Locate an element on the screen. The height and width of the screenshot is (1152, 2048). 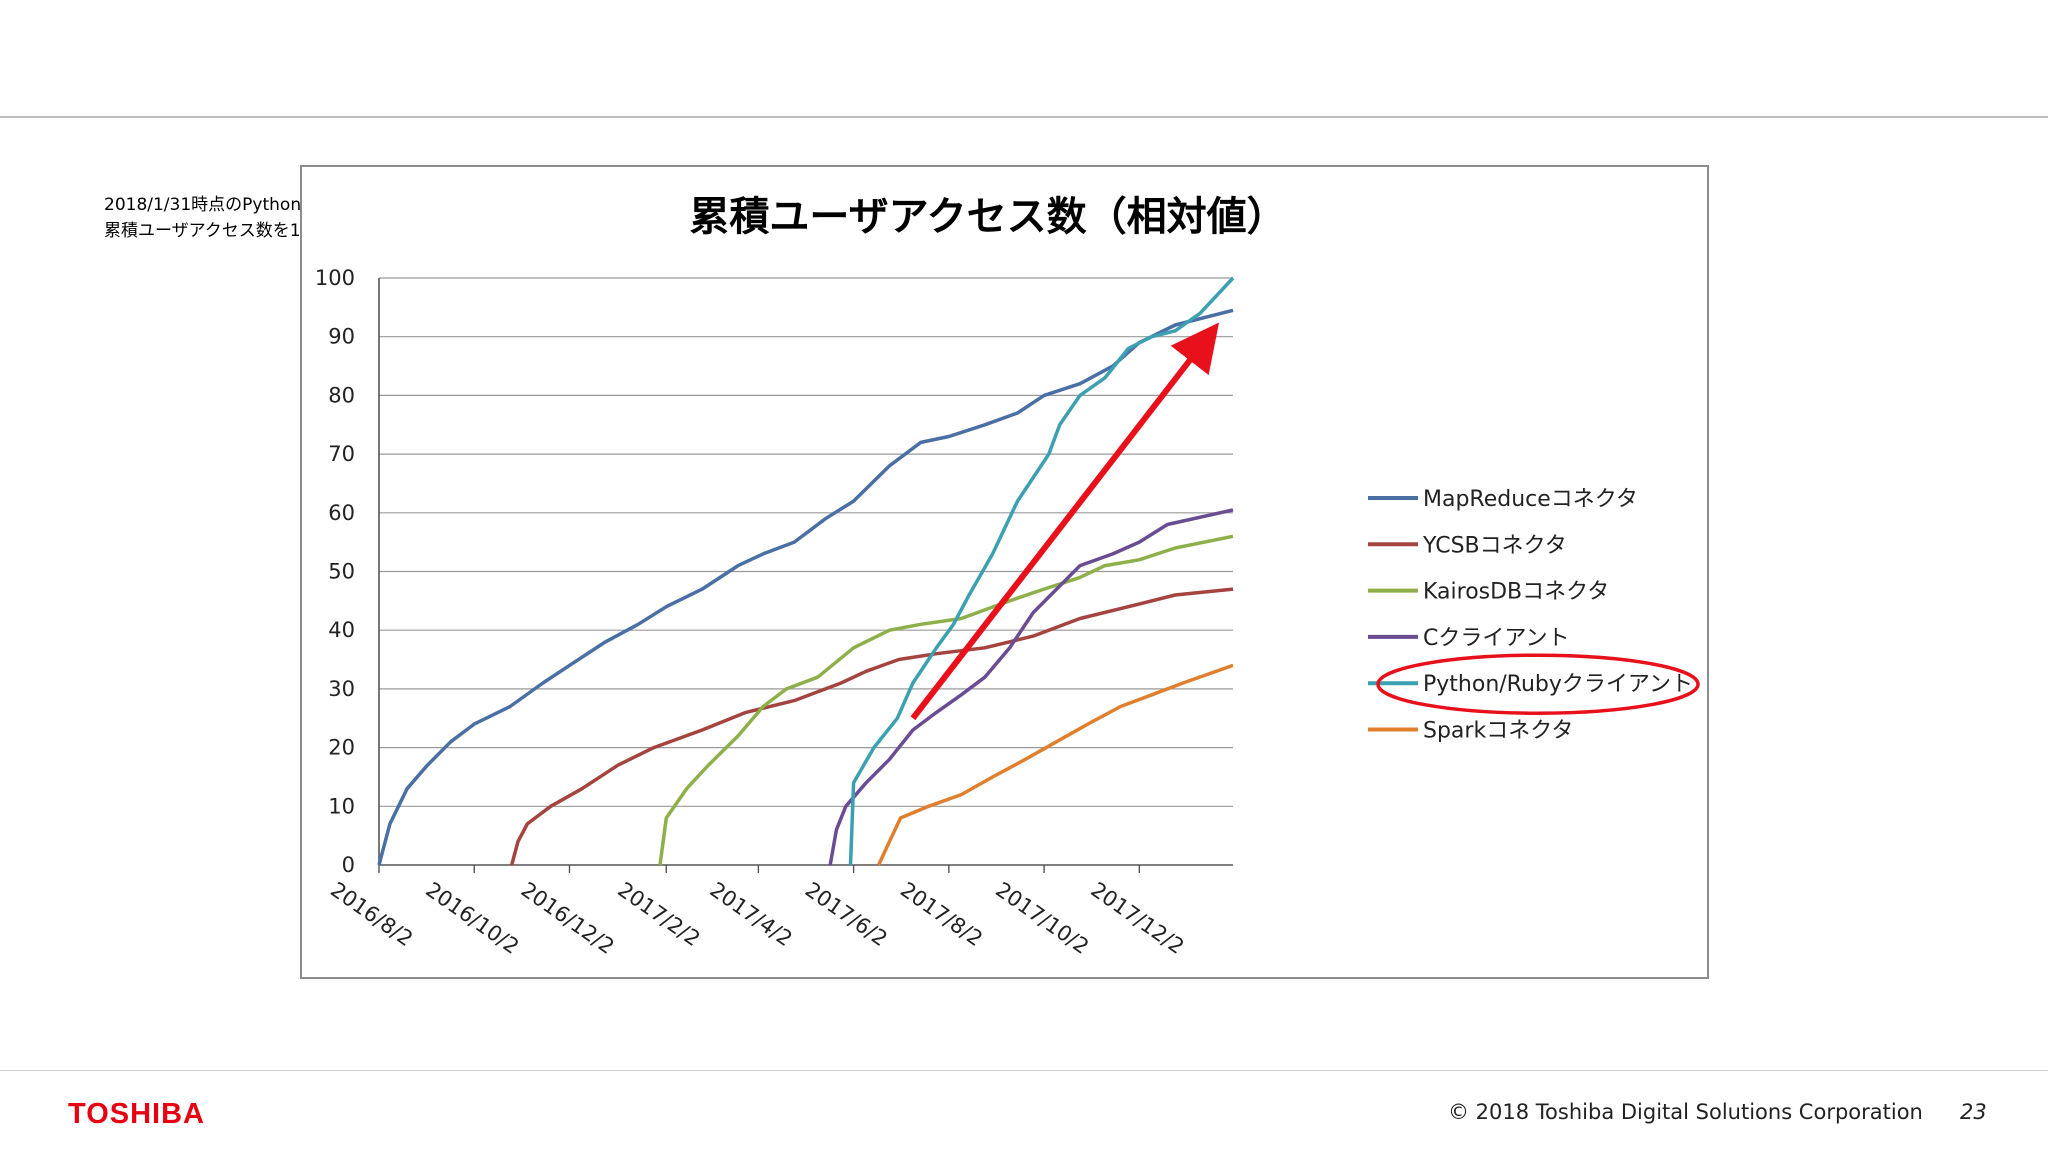
legend-label-6: Sparkコネクタ is located at coordinates (1498, 731).